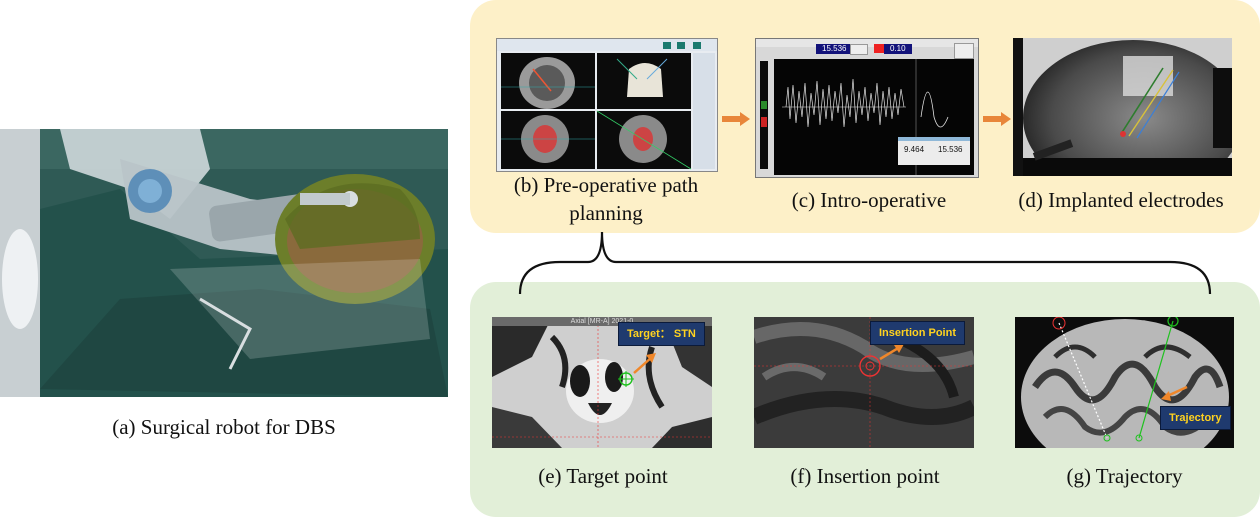 The height and width of the screenshot is (517, 1260). Describe the element at coordinates (606, 213) in the screenshot. I see `caption-b-line2: planning` at that location.